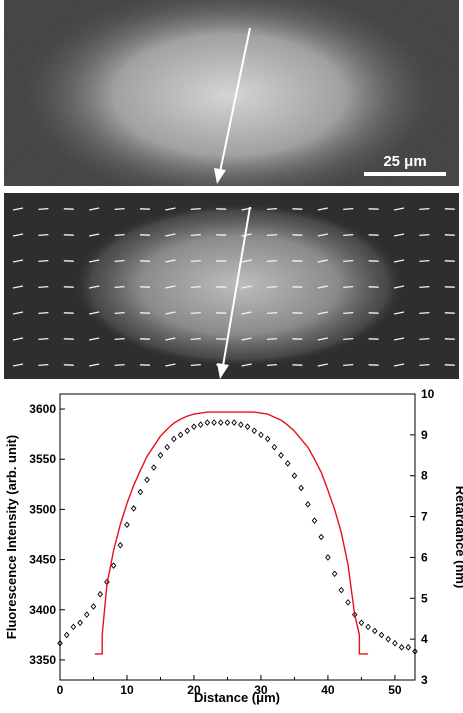 This screenshot has width=463, height=713. I want to click on y-left-axis-label: Fluorescence Intensity (arb. unit), so click(11, 537).